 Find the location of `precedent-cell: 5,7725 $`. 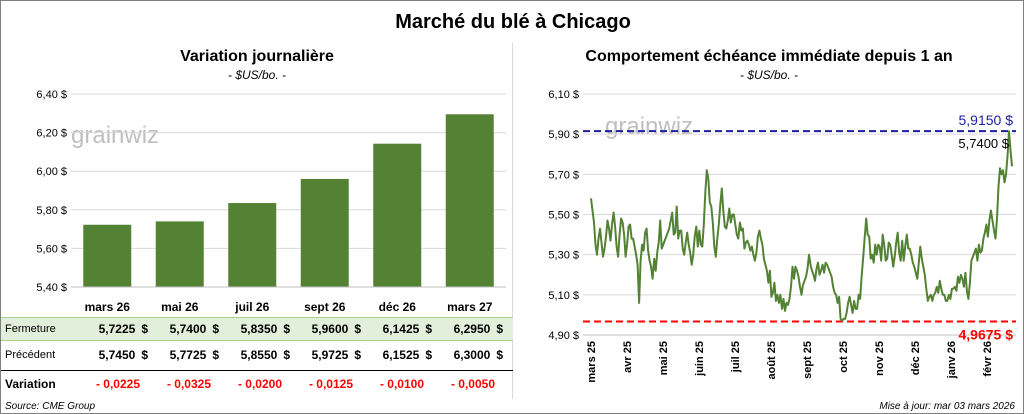

precedent-cell: 5,7725 $ is located at coordinates (191, 355).